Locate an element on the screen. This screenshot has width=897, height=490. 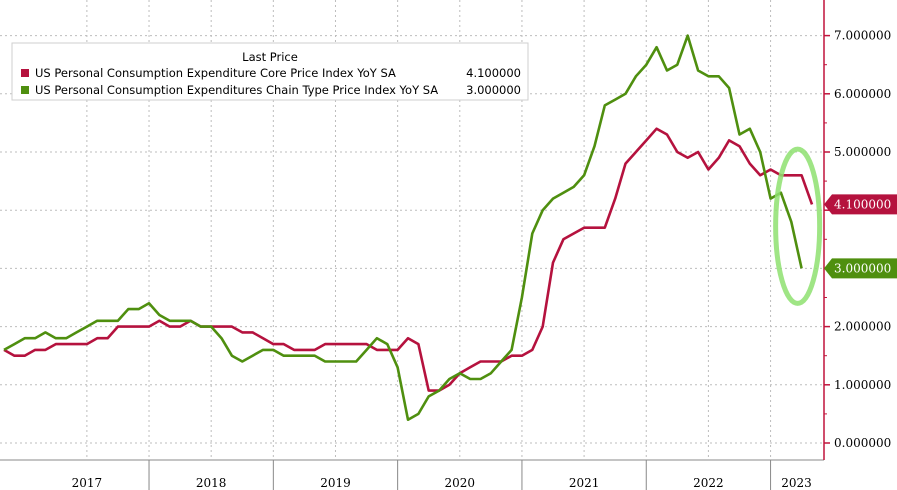
last-value-tags: 4.100000 3.000000 is located at coordinates (860, 236).